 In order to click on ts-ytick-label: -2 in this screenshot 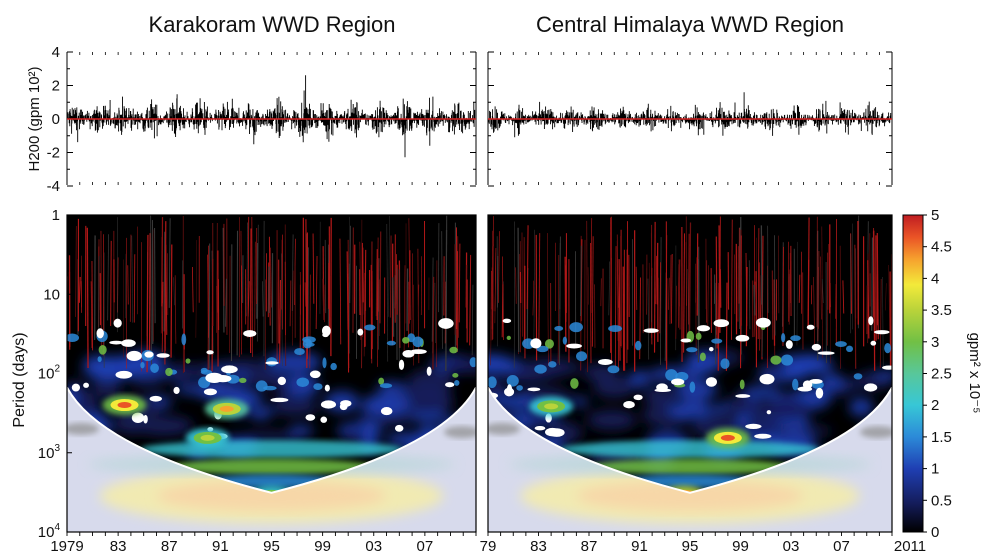, I will do `click(53, 153)`.